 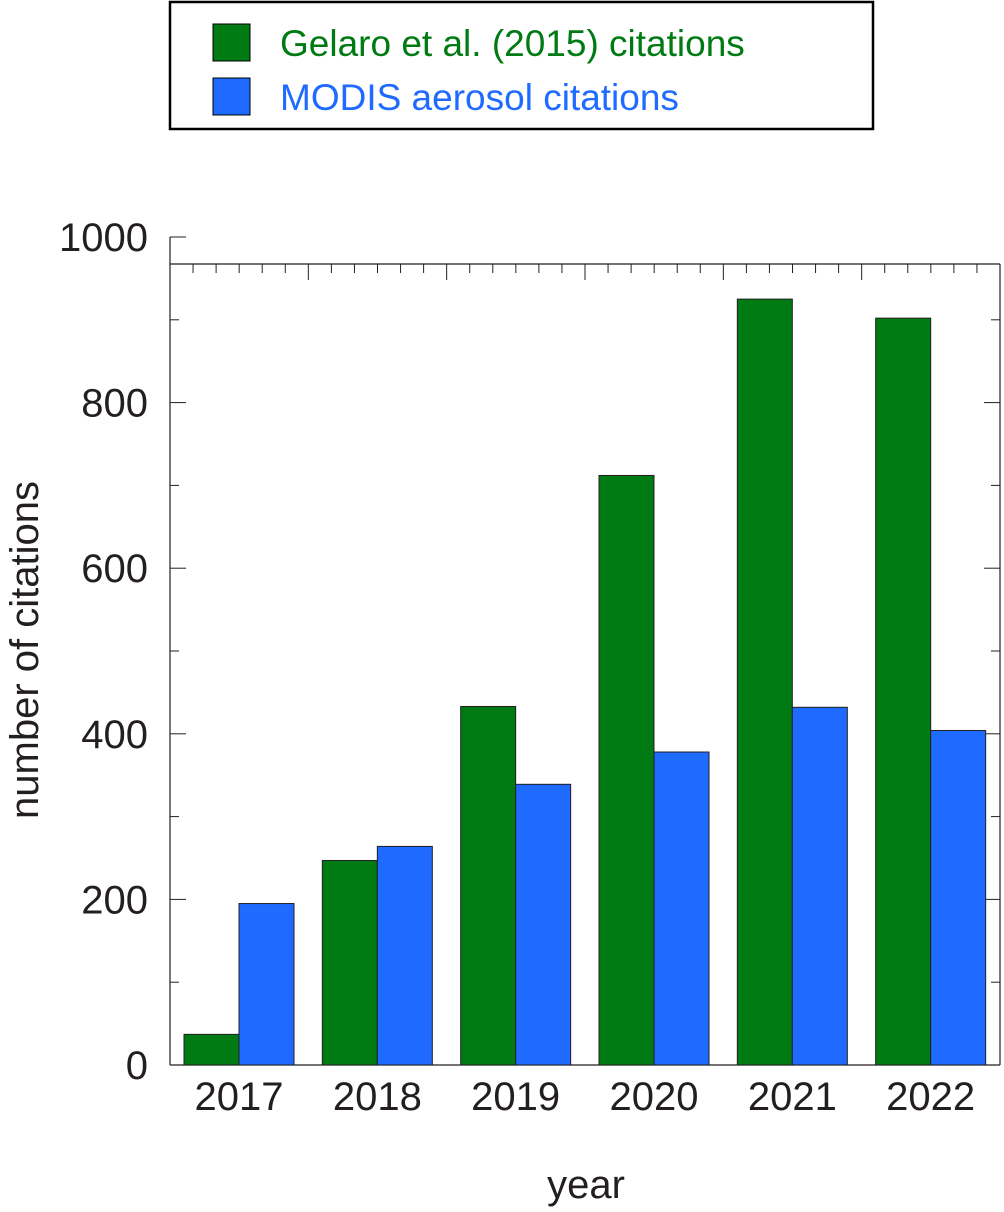 I want to click on legend-label-gelaro: Gelaro et al. (2015) citations, so click(x=512, y=43).